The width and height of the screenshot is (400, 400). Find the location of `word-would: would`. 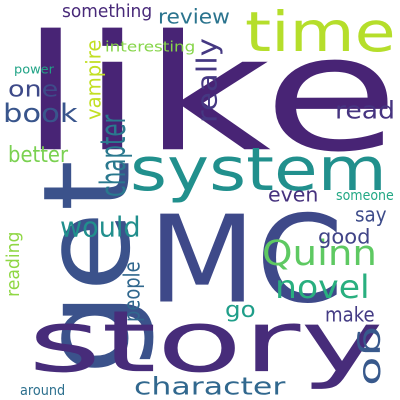

word-would: would is located at coordinates (100, 228).